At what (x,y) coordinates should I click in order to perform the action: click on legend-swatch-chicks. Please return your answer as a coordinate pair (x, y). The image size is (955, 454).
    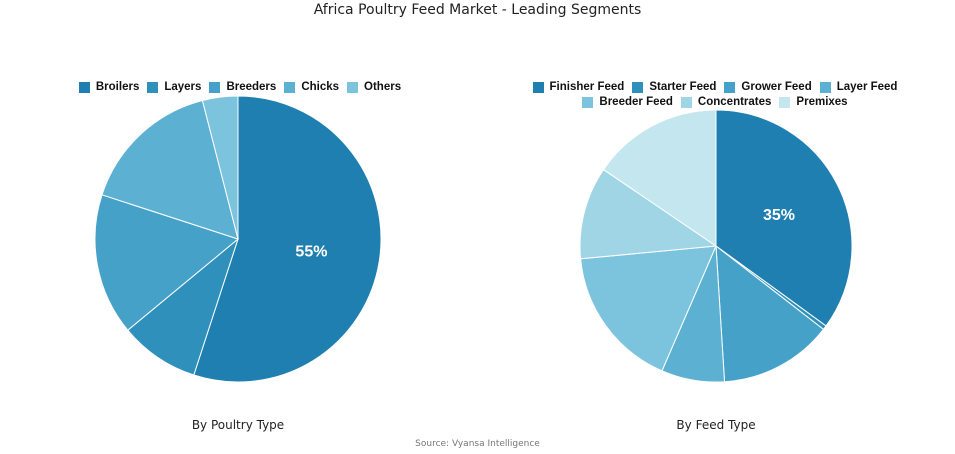
    Looking at the image, I should click on (290, 87).